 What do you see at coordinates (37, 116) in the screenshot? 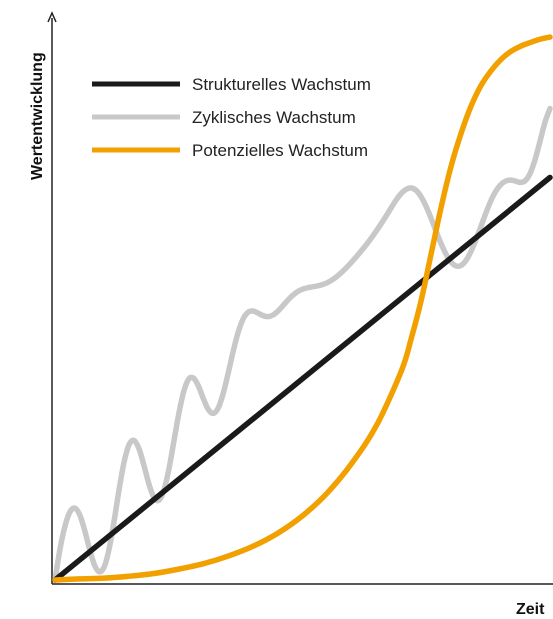
I see `y-axis-title: Wertentwicklung` at bounding box center [37, 116].